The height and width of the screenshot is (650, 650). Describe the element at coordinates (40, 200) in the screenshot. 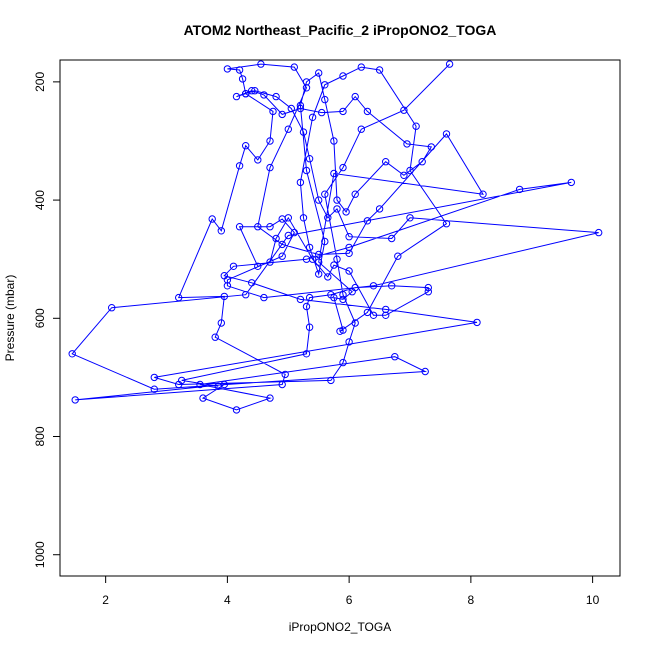

I see `y-tick-label: 400` at that location.